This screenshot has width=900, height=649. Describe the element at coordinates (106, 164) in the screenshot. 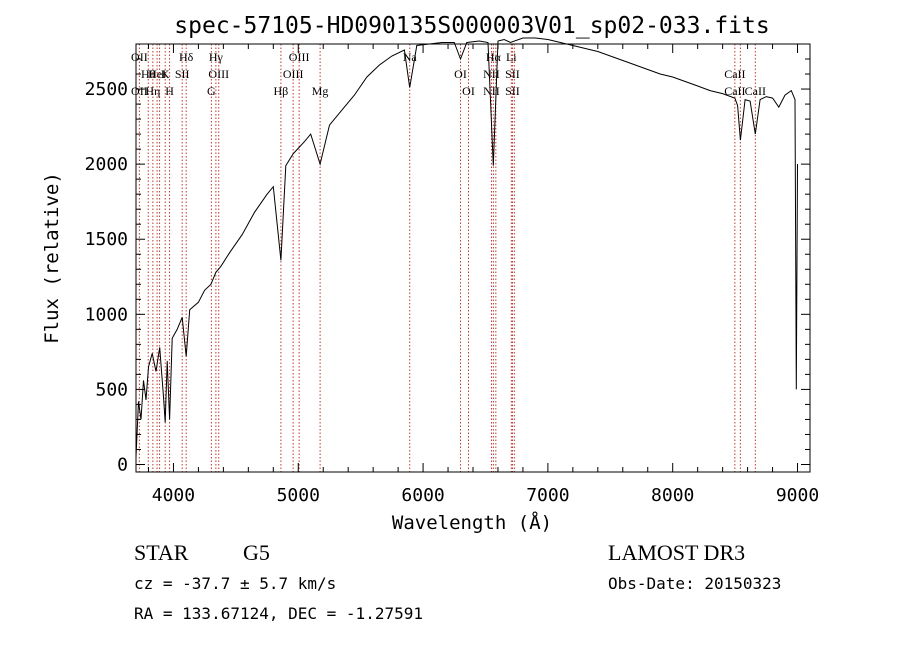

I see `y-tick-label: 2000` at that location.